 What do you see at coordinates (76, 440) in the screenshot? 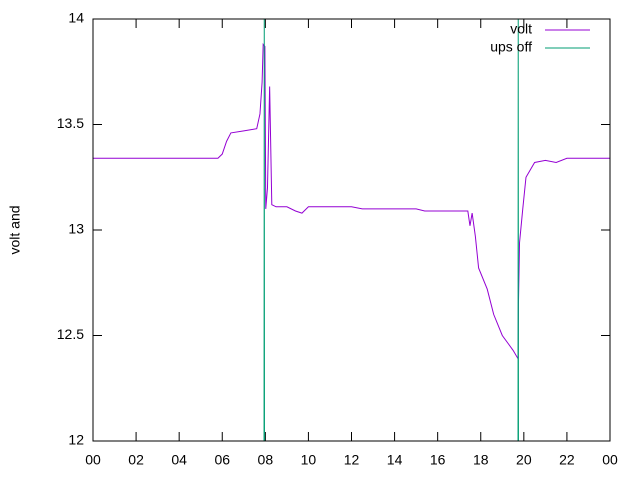
I see `y-tick-label: 12` at bounding box center [76, 440].